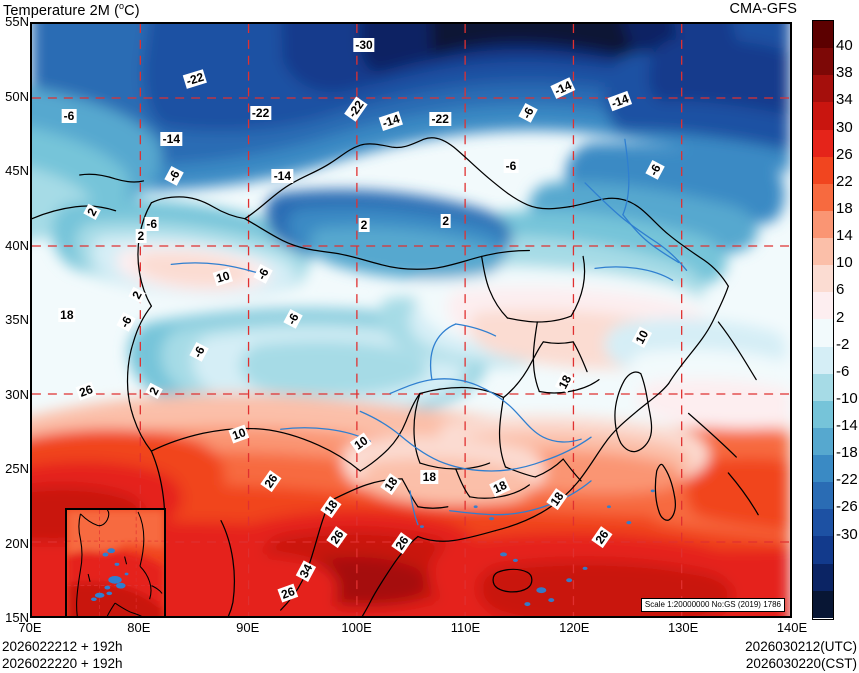  Describe the element at coordinates (840, 317) in the screenshot. I see `colorbar-tick-label: 2` at that location.